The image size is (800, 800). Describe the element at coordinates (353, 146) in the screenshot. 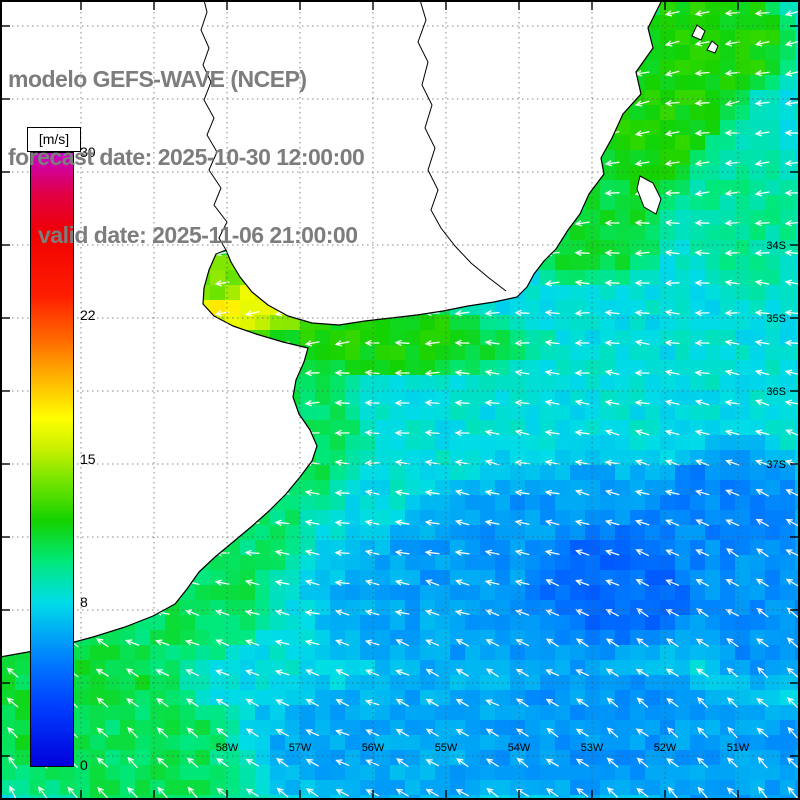

I see `rivers` at that location.